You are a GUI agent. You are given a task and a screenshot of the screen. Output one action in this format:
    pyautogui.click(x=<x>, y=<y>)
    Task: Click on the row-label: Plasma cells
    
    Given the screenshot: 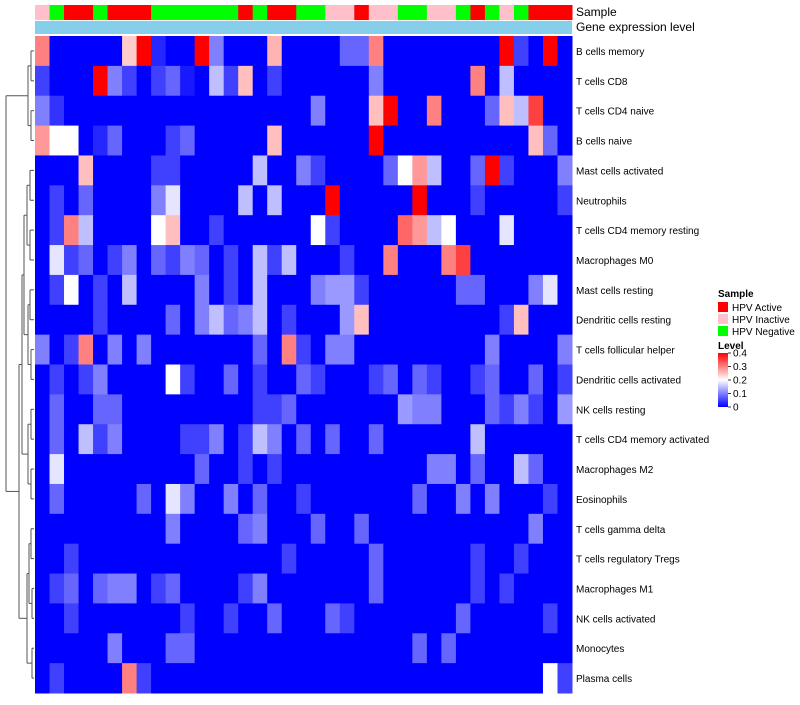 What is the action you would take?
    pyautogui.click(x=604, y=679)
    